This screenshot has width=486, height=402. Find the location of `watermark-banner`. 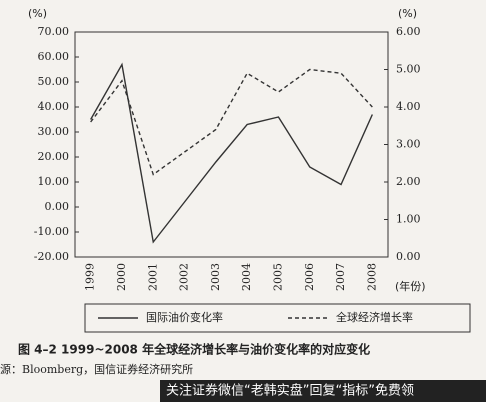

watermark-banner is located at coordinates (323, 391).